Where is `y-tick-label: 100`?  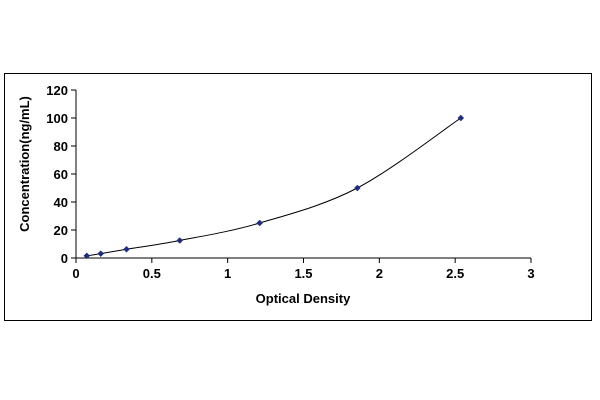
y-tick-label: 100 is located at coordinates (57, 118).